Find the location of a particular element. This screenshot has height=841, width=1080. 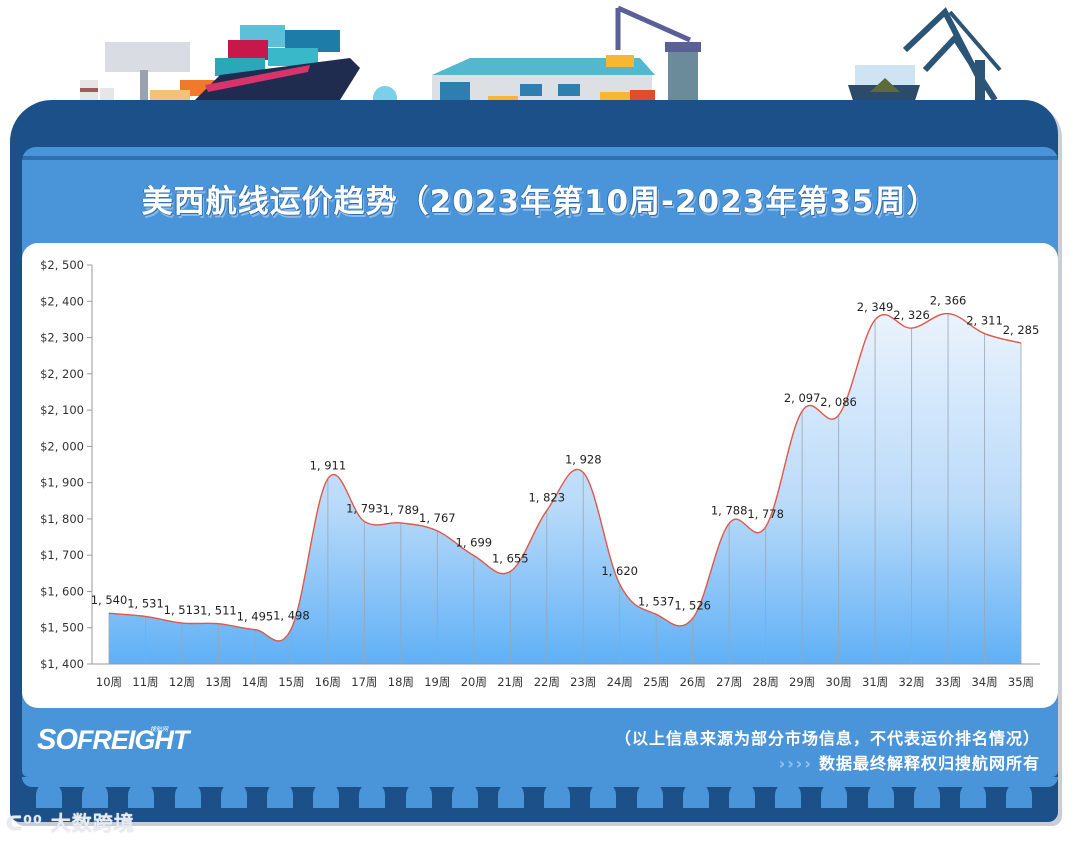

x-tick-label: 26周 is located at coordinates (693, 682).